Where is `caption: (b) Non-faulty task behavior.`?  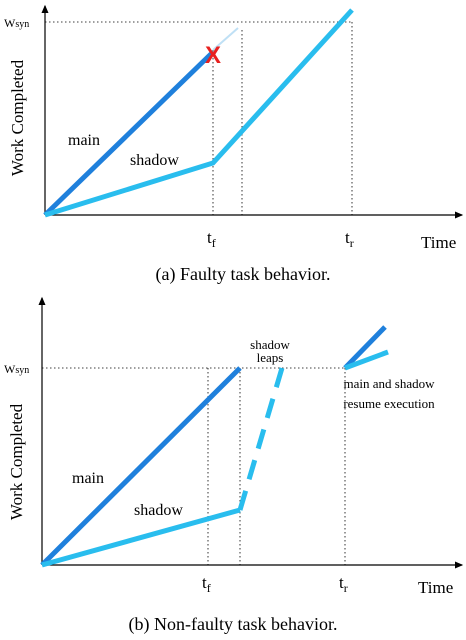
caption: (b) Non-faulty task behavior. is located at coordinates (233, 624).